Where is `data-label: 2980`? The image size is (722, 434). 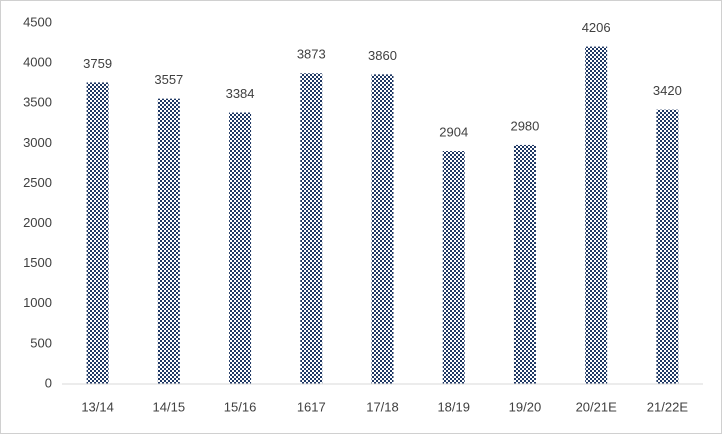 data-label: 2980 is located at coordinates (524, 125).